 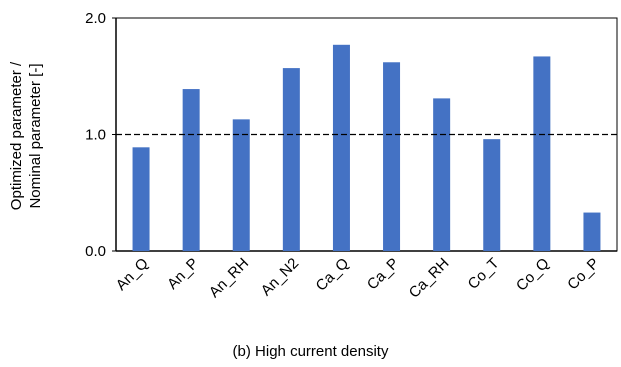 I want to click on bar-An_N2, so click(x=291, y=159).